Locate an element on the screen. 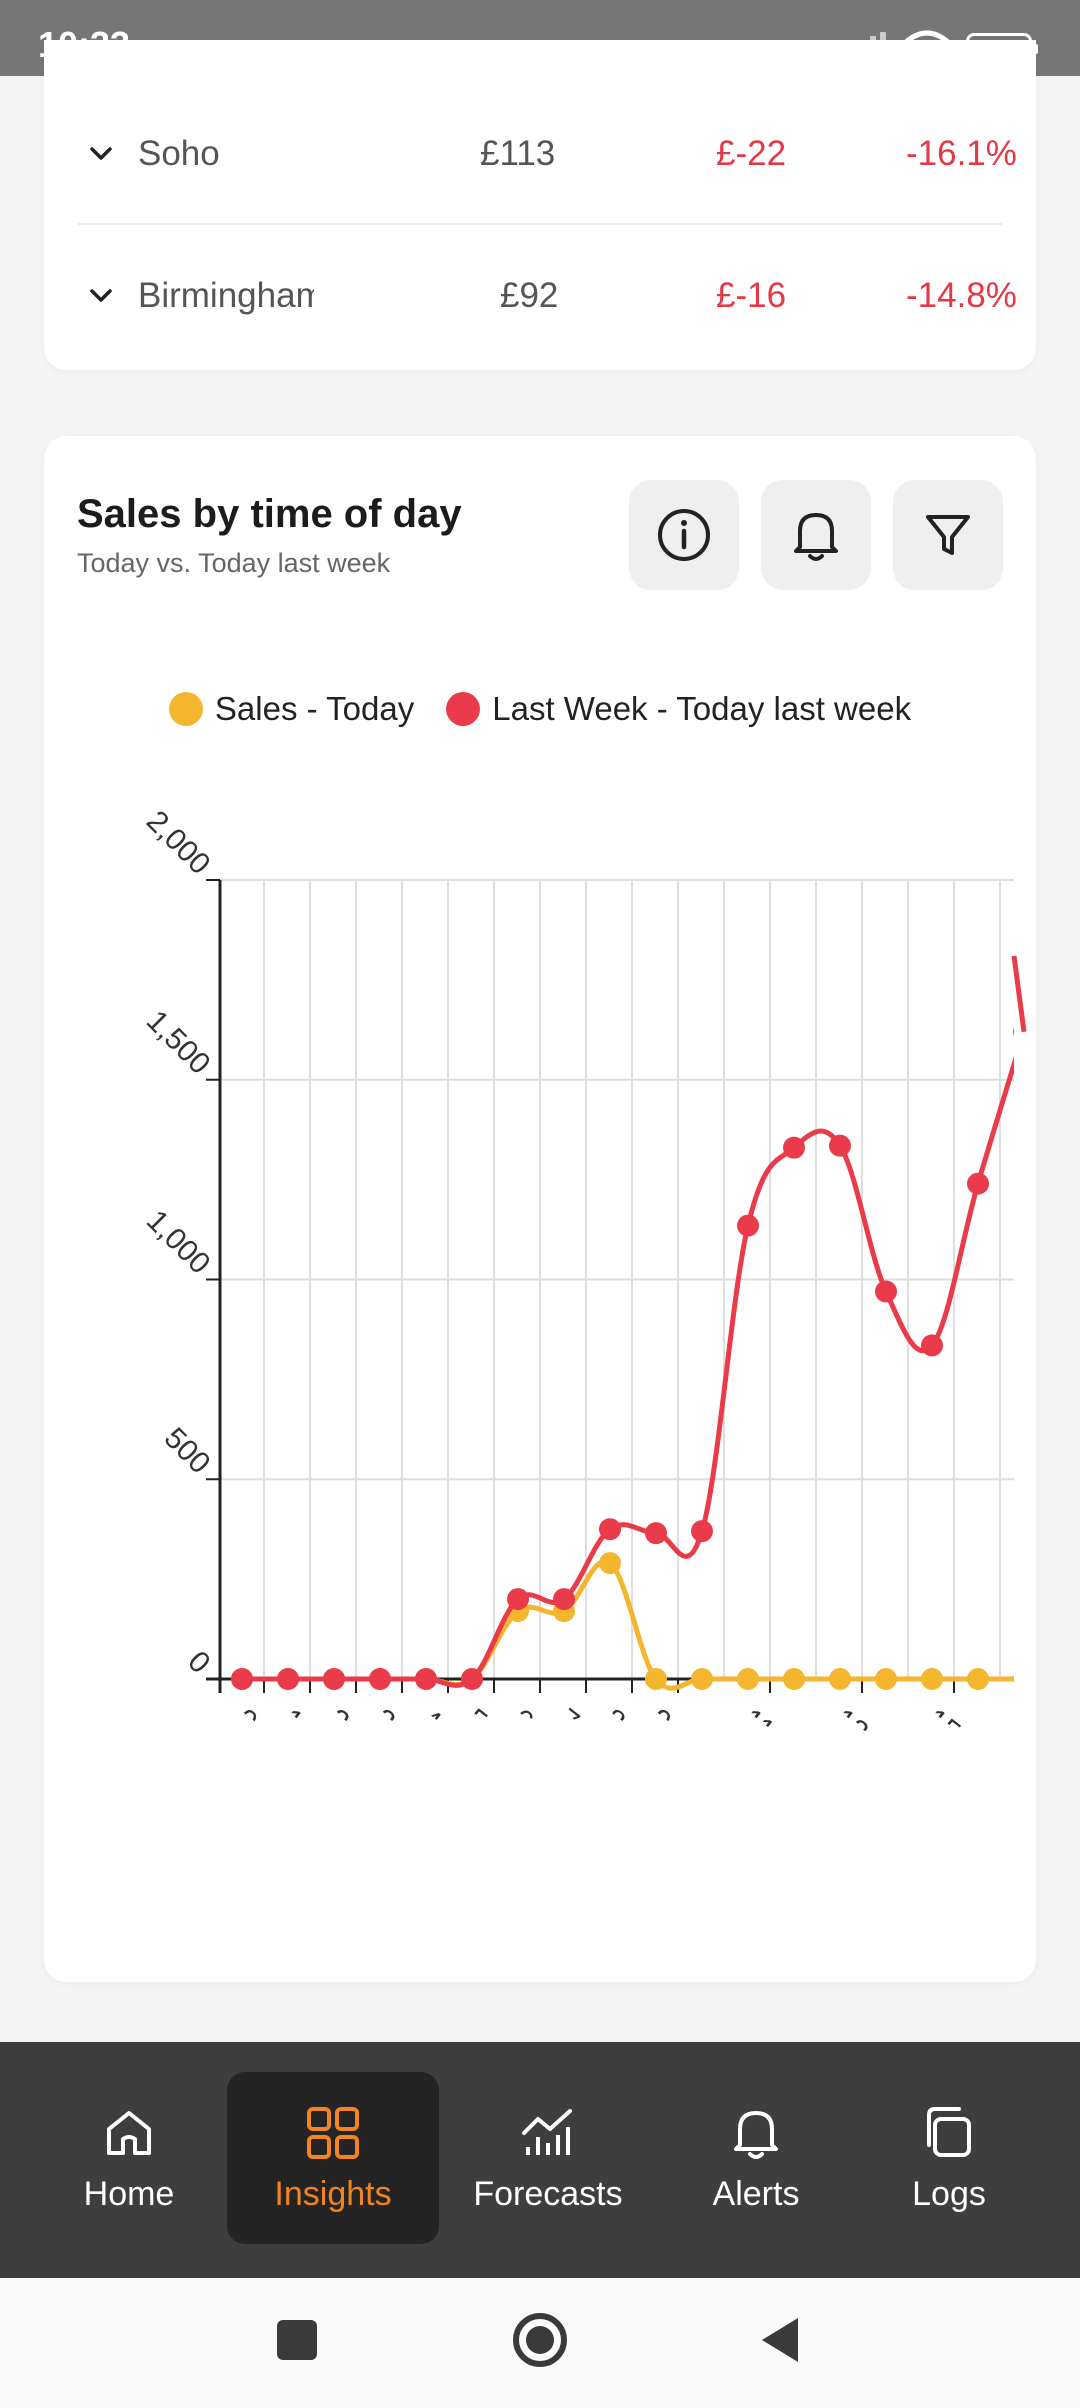  nav-label: Forecasts is located at coordinates (548, 2193).